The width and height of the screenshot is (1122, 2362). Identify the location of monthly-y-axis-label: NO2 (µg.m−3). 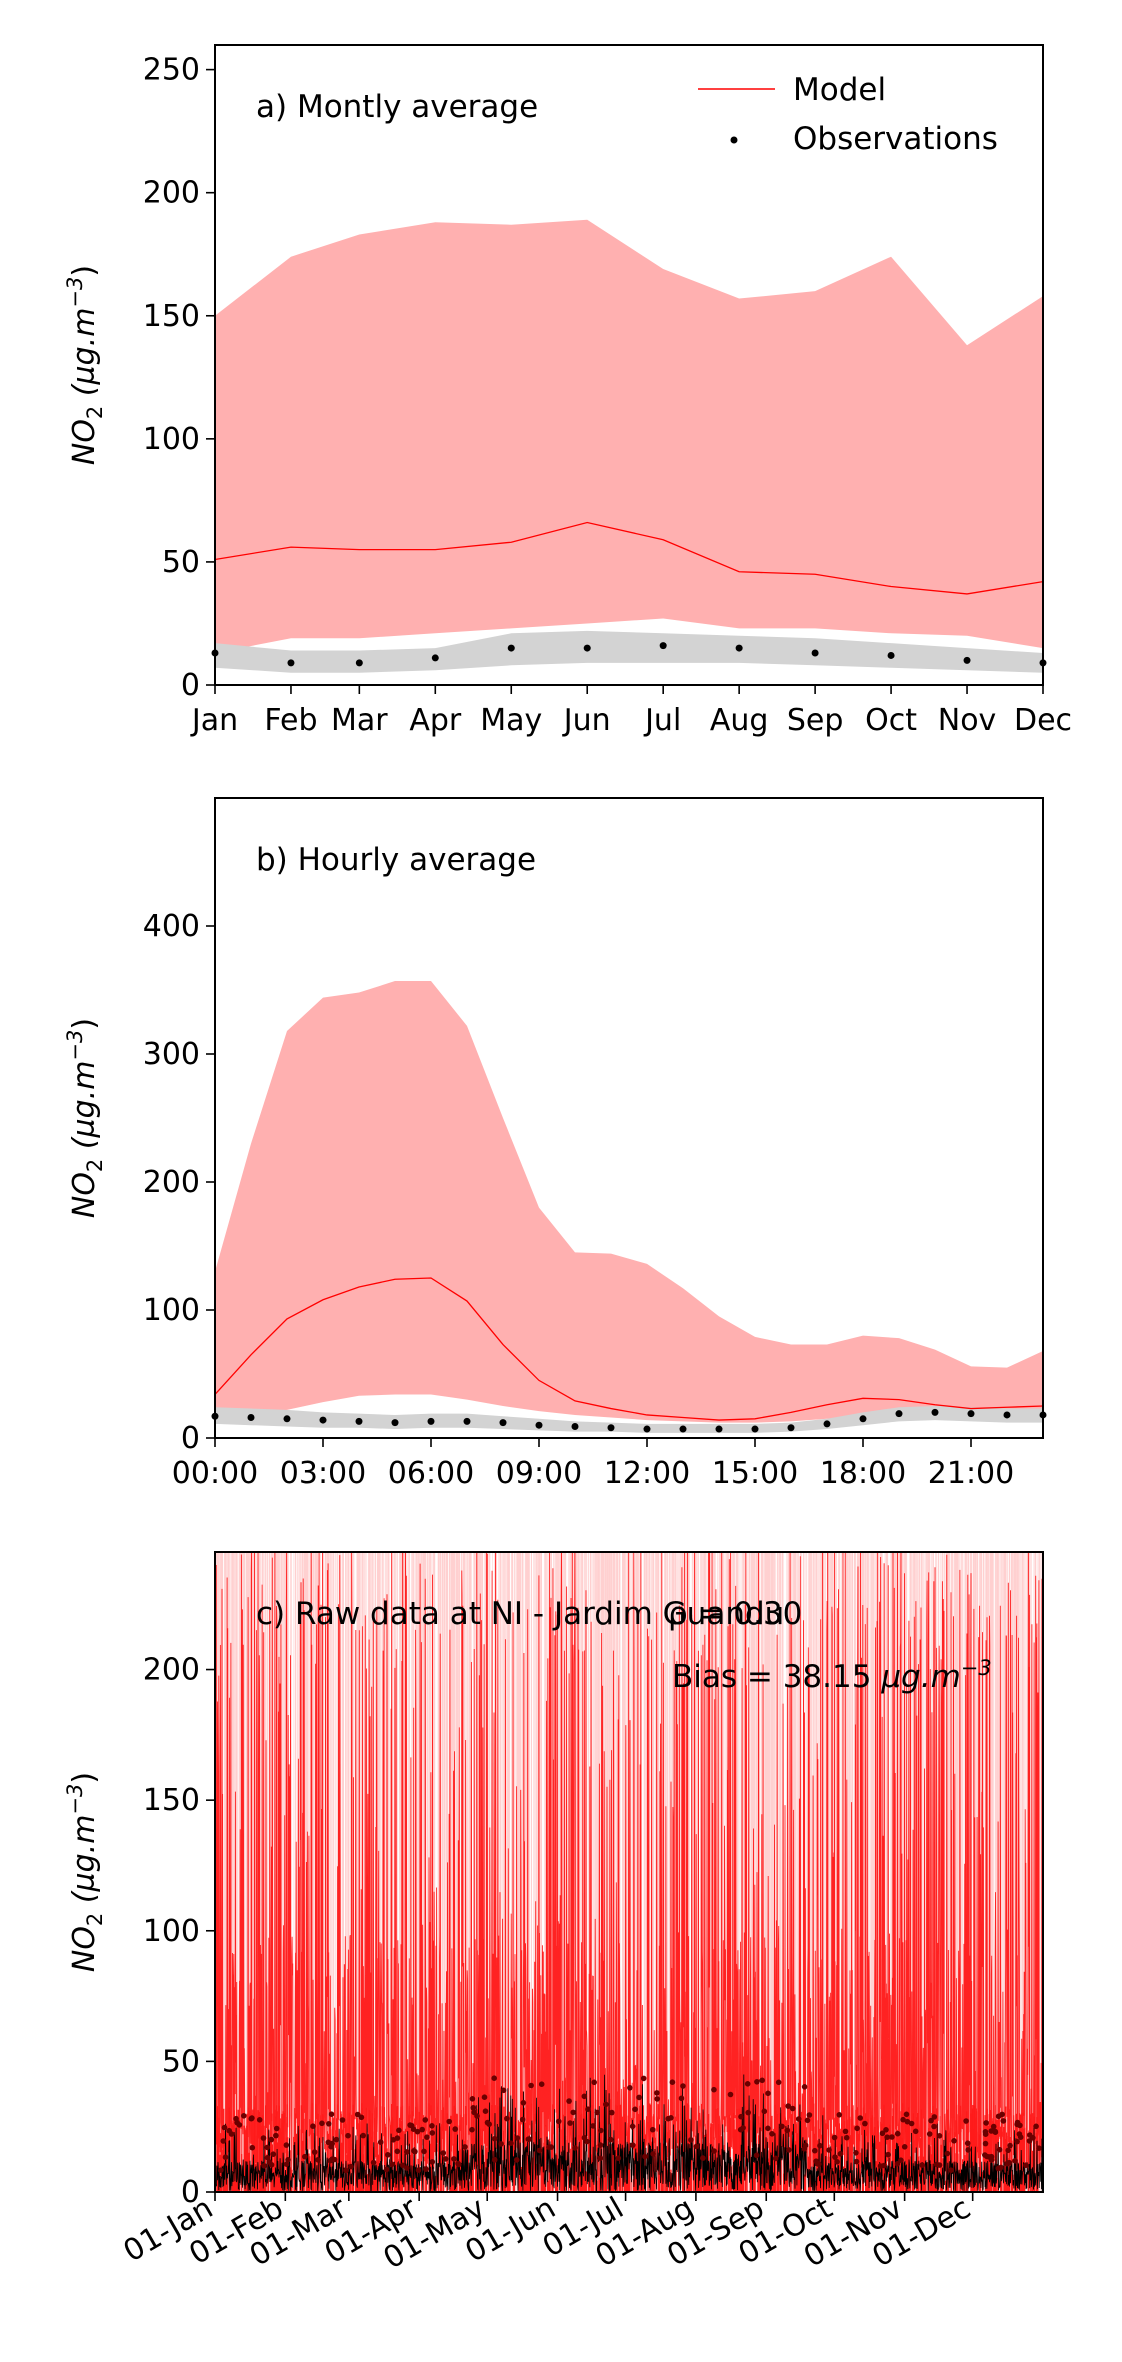
(85, 365).